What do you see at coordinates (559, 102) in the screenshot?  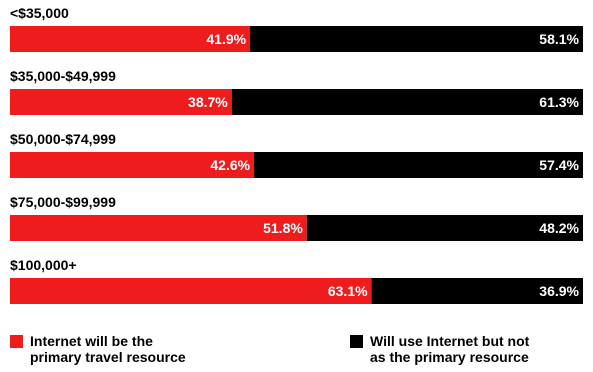 I see `data-label-secondary: 61.3%` at bounding box center [559, 102].